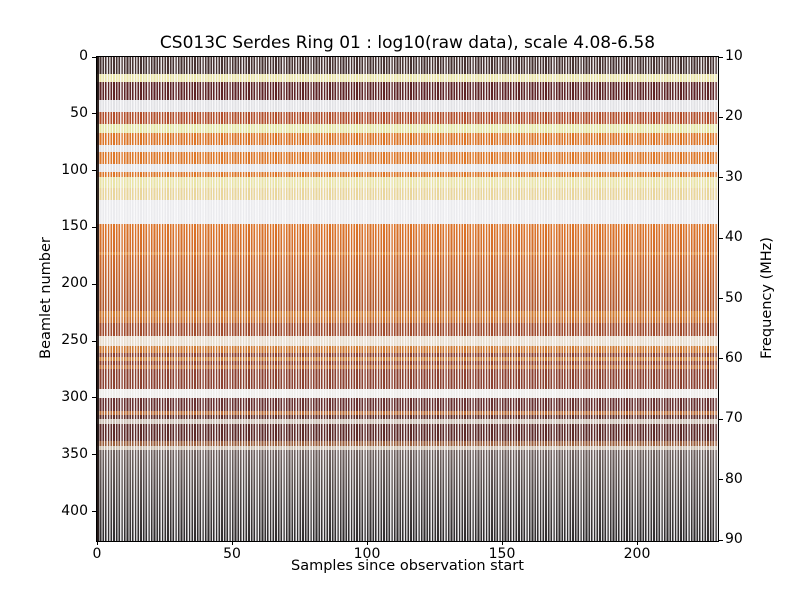 The height and width of the screenshot is (600, 800). What do you see at coordinates (734, 357) in the screenshot?
I see `y-tick-label-right: 60` at bounding box center [734, 357].